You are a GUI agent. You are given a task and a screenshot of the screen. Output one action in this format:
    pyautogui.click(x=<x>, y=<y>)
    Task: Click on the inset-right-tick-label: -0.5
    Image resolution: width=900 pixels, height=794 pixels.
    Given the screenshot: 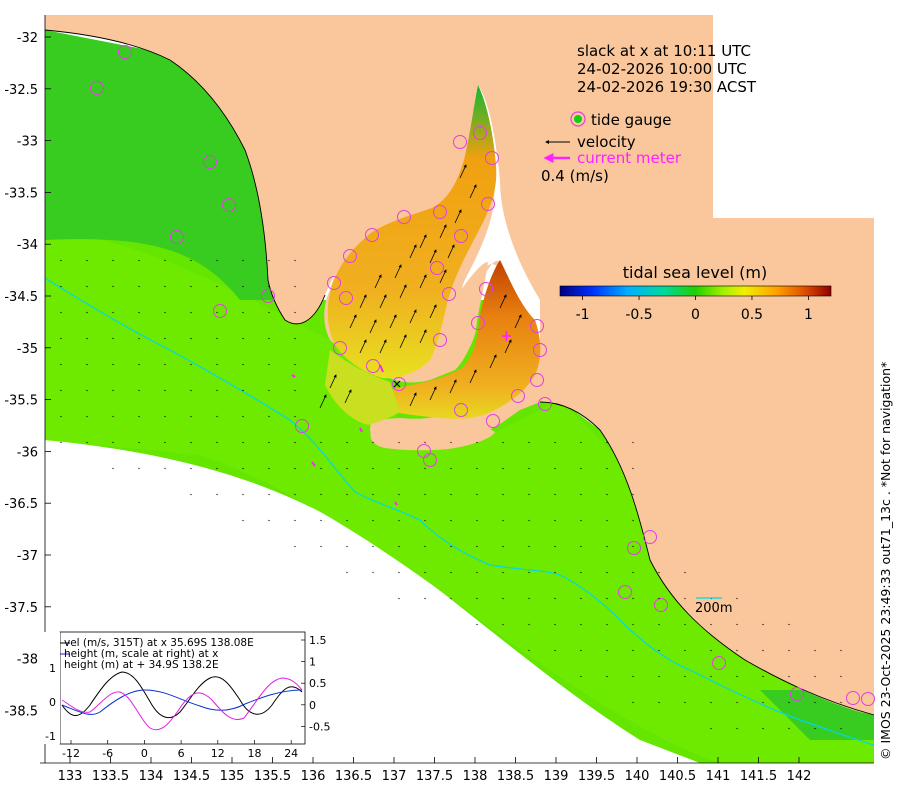 What is the action you would take?
    pyautogui.click(x=319, y=726)
    